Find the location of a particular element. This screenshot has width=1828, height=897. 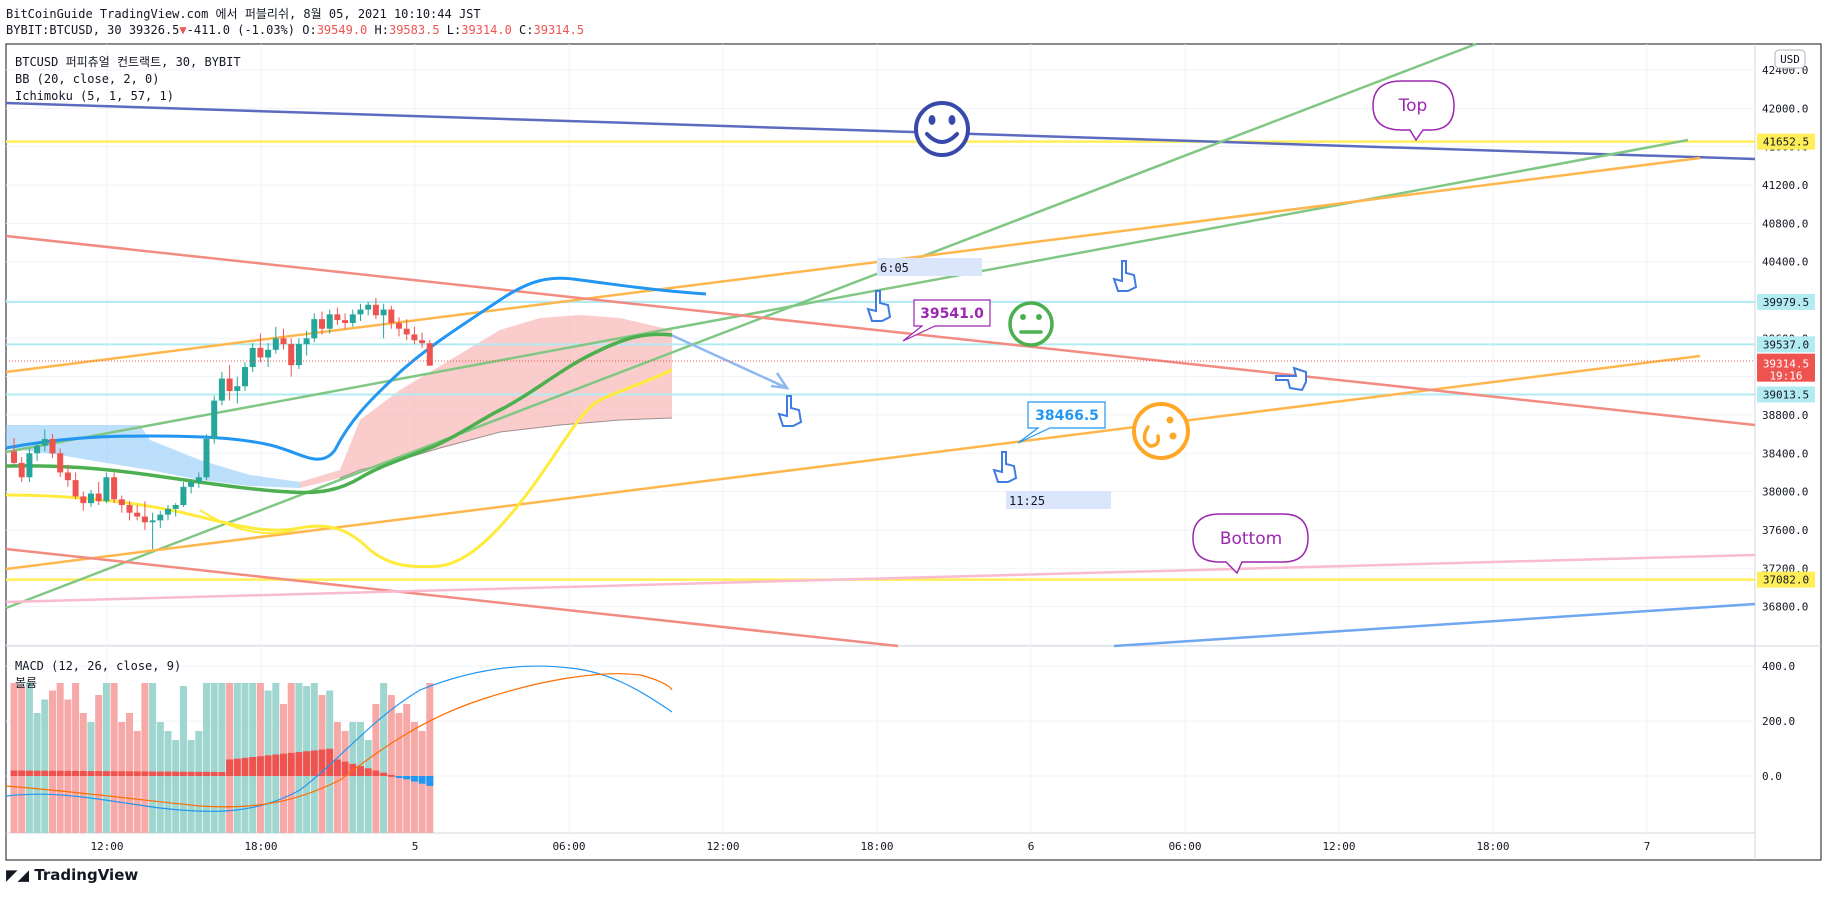

price-tick-label: 36800.0 is located at coordinates (1785, 607).